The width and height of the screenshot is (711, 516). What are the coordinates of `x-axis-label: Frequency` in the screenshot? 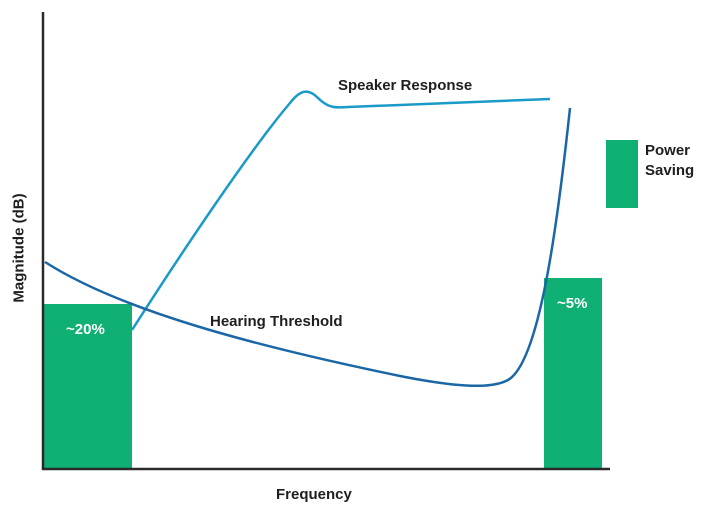 It's located at (314, 494).